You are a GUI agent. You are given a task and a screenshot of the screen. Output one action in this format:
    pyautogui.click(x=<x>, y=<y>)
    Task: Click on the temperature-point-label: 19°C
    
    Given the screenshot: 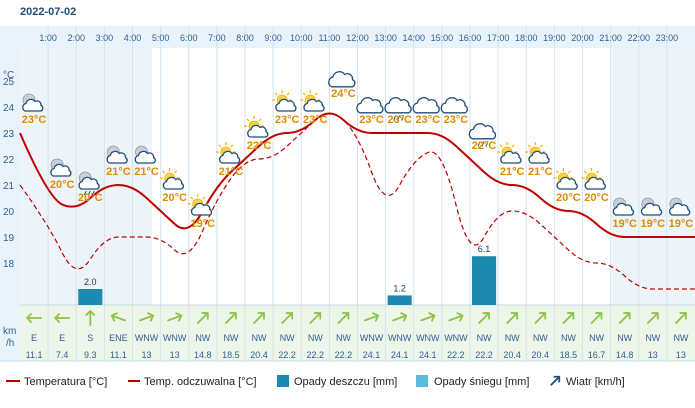 What is the action you would take?
    pyautogui.click(x=652, y=224)
    